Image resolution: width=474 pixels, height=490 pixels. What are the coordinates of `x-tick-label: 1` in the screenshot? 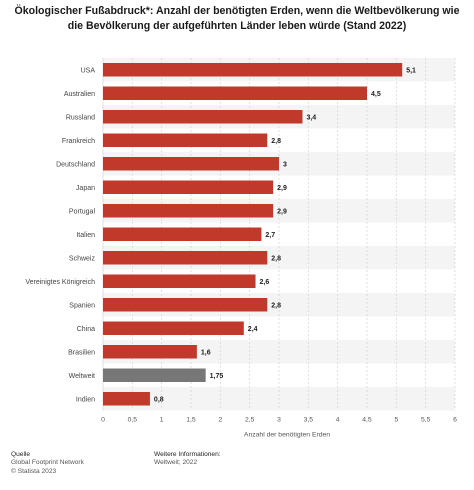 It's located at (162, 420).